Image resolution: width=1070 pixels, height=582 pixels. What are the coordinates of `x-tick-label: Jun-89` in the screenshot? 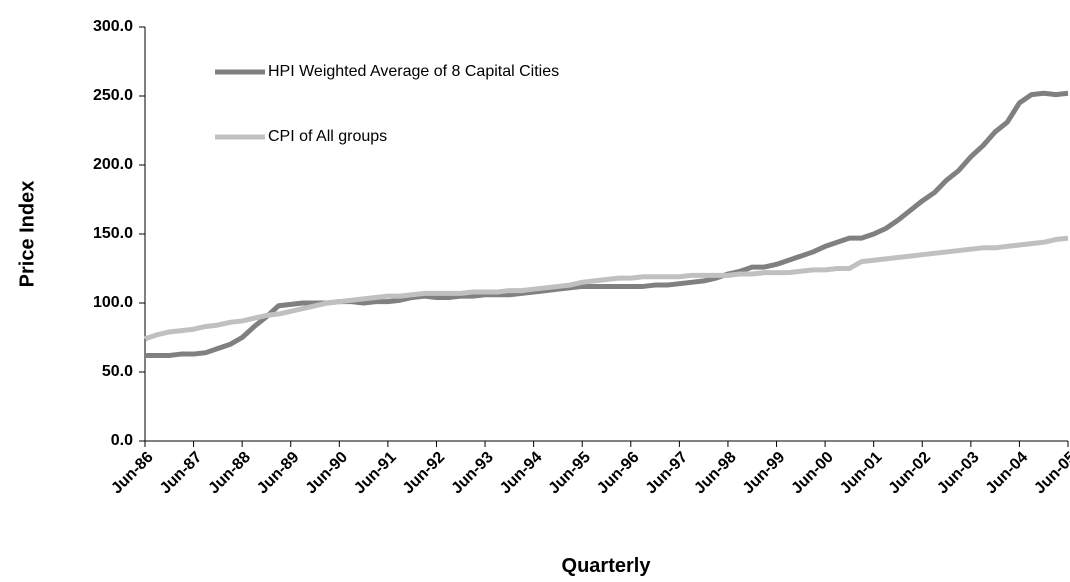 It's located at (278, 473).